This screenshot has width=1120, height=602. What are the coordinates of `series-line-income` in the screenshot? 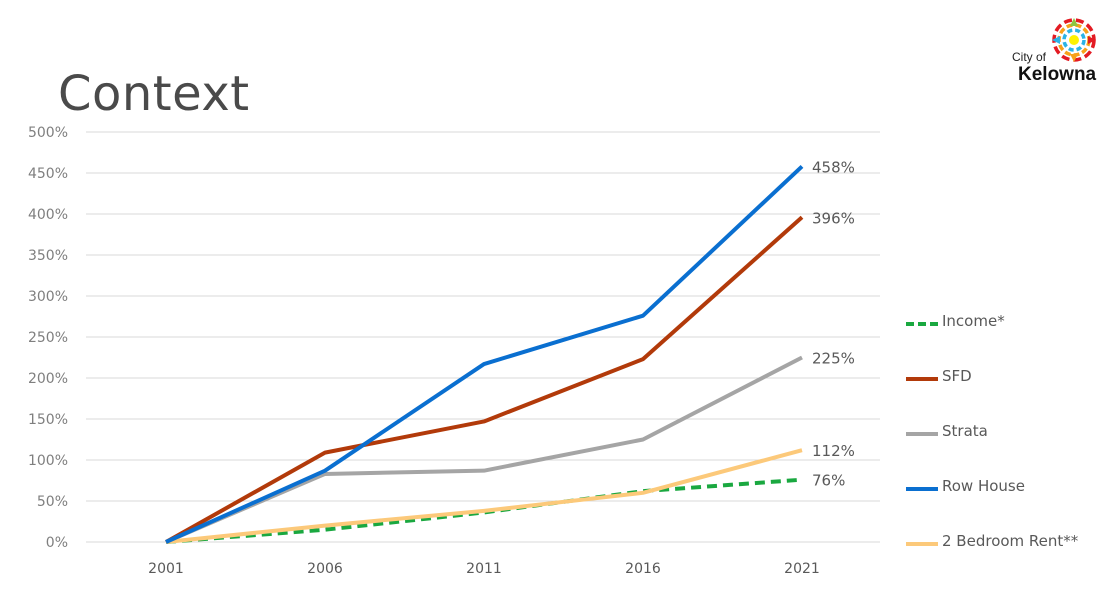 It's located at (484, 510).